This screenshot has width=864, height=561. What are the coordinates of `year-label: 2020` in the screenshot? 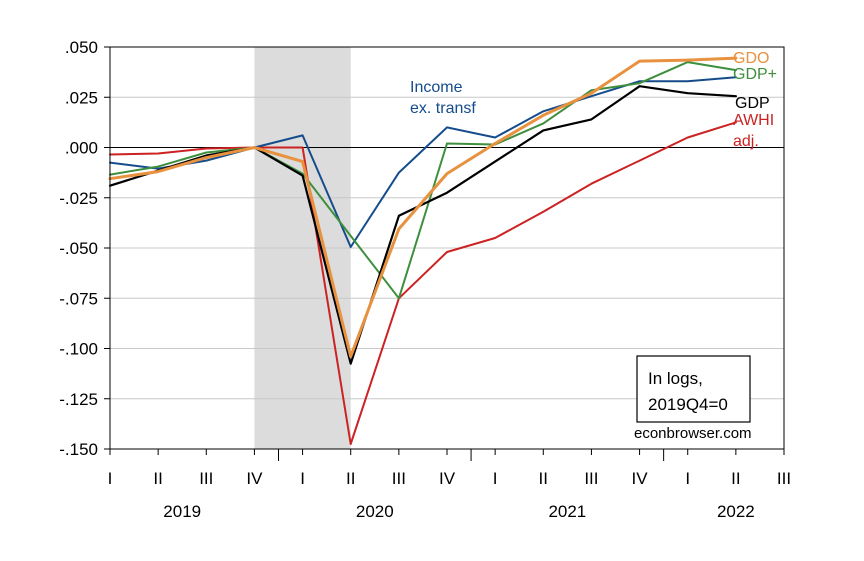 It's located at (375, 511).